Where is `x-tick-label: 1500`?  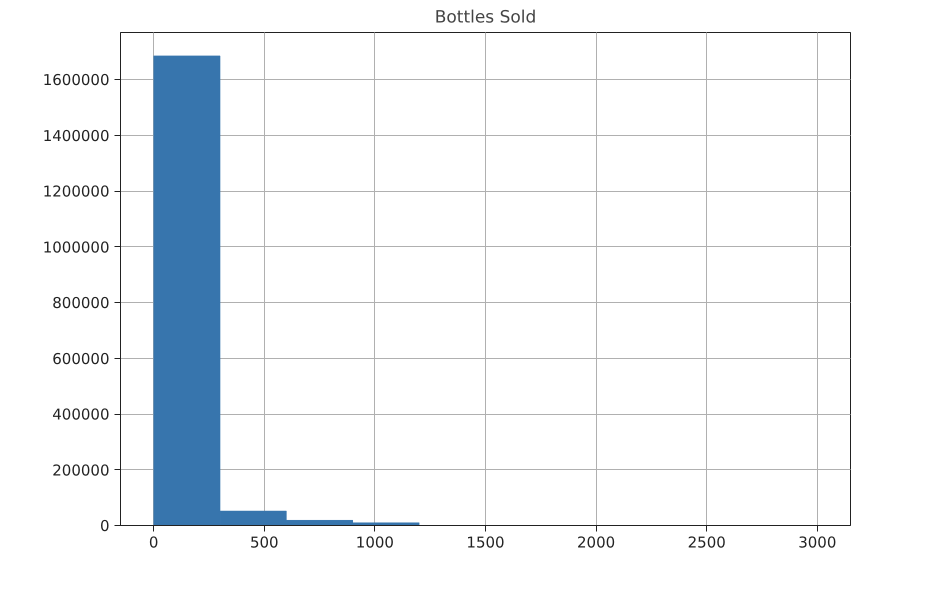
x-tick-label: 1500 is located at coordinates (485, 543).